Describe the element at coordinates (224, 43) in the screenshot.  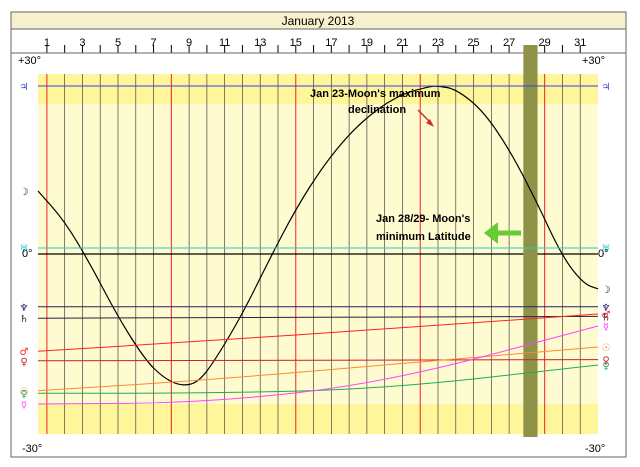
I see `tick-label: 11` at that location.